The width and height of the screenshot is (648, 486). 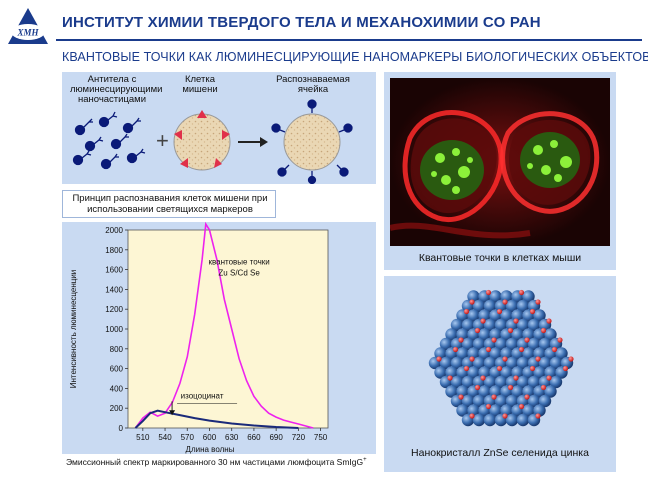 What do you see at coordinates (73, 329) in the screenshot?
I see `y-axis-label: Интенсивность люминесценции` at bounding box center [73, 329].